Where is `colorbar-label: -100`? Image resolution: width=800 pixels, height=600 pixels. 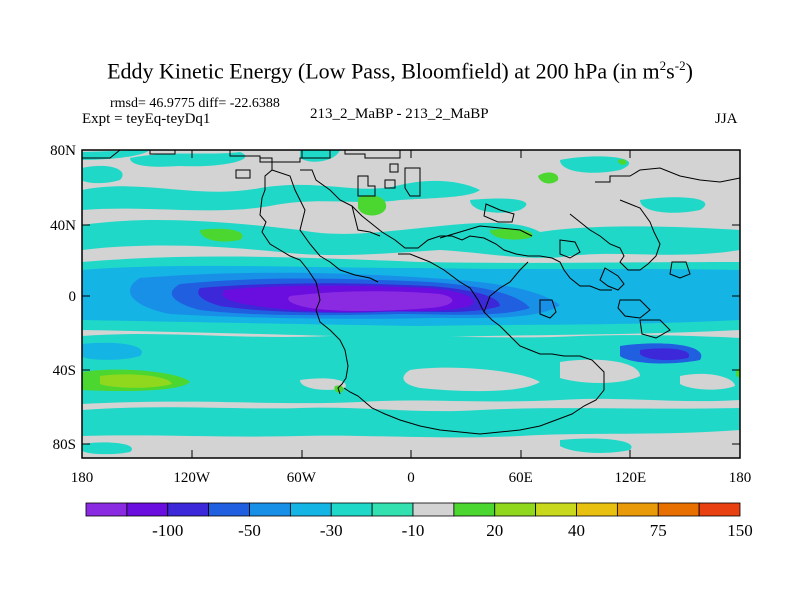
colorbar-label: -100 is located at coordinates (167, 530).